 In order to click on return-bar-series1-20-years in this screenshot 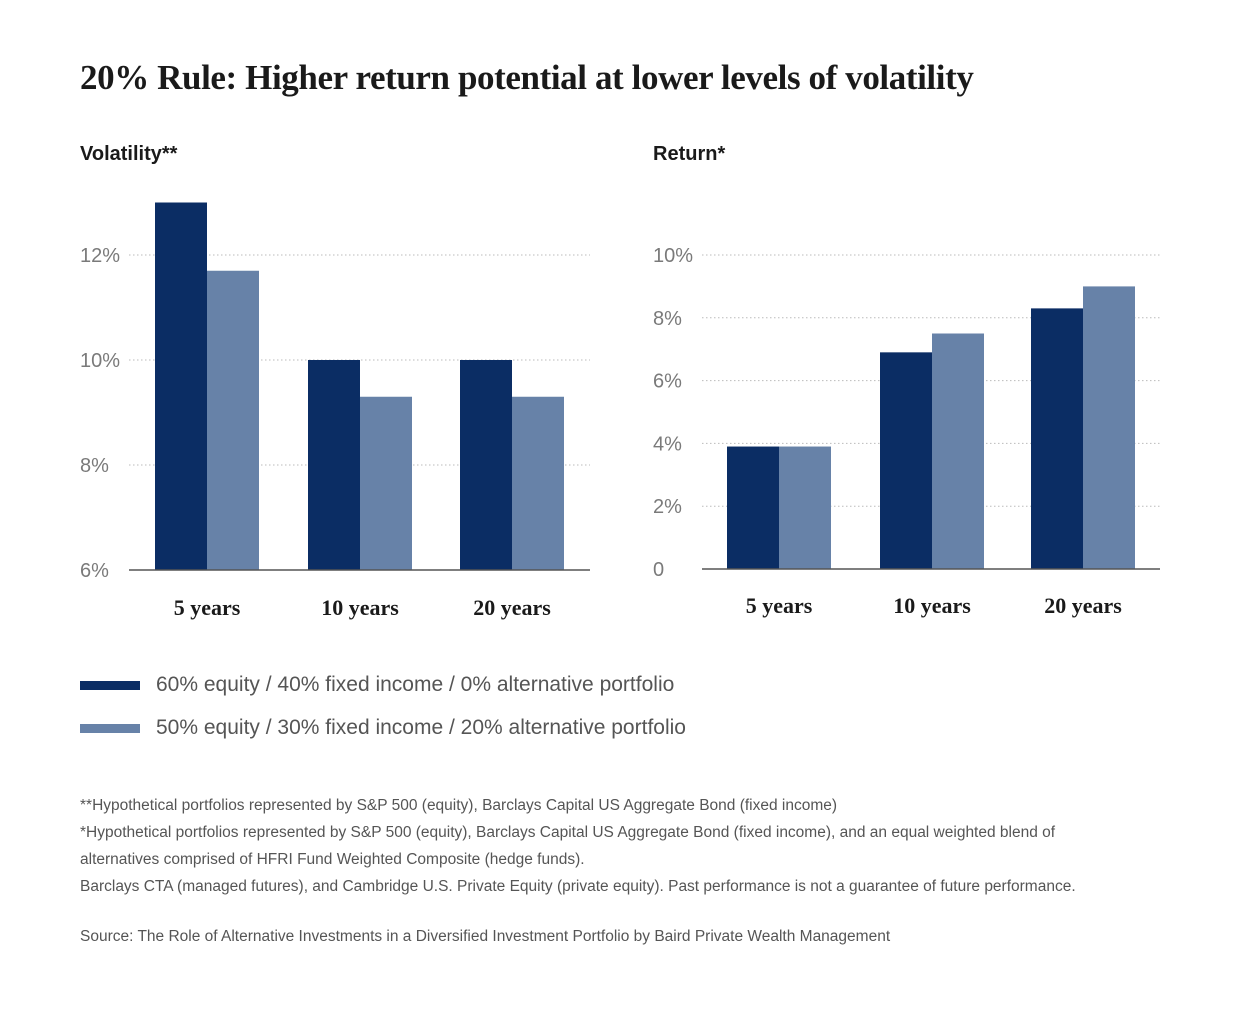, I will do `click(1057, 438)`.